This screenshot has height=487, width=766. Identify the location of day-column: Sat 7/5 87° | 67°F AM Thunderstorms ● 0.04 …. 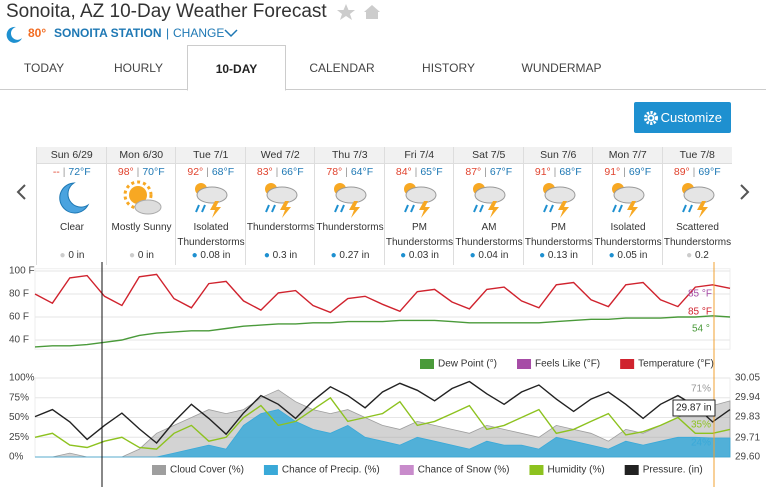
(488, 206).